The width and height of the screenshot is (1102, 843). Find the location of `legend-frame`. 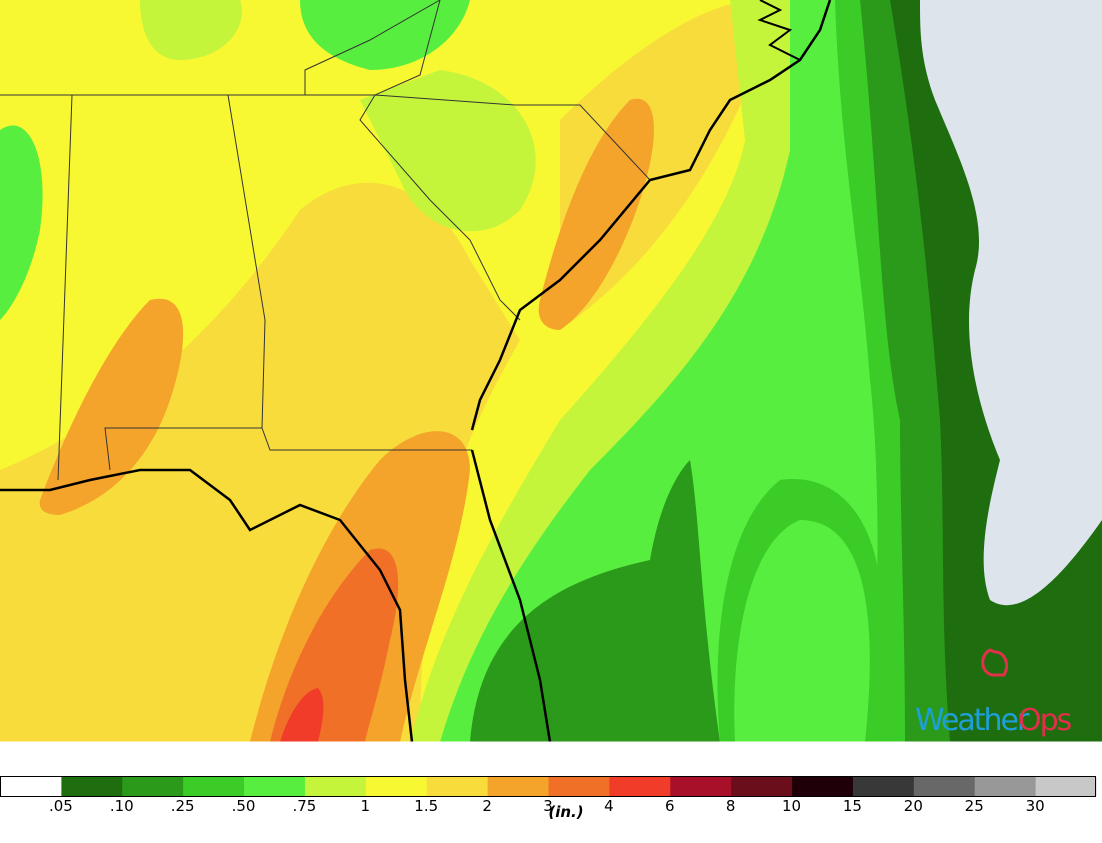

legend-frame is located at coordinates (548, 786).